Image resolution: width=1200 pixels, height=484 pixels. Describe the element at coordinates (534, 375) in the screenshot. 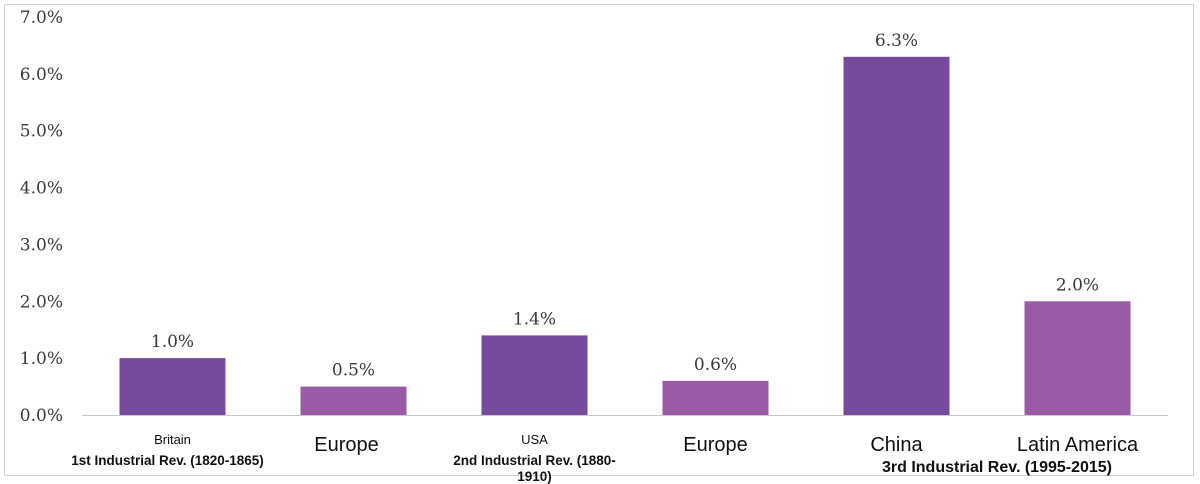

I see `bar-usa` at that location.